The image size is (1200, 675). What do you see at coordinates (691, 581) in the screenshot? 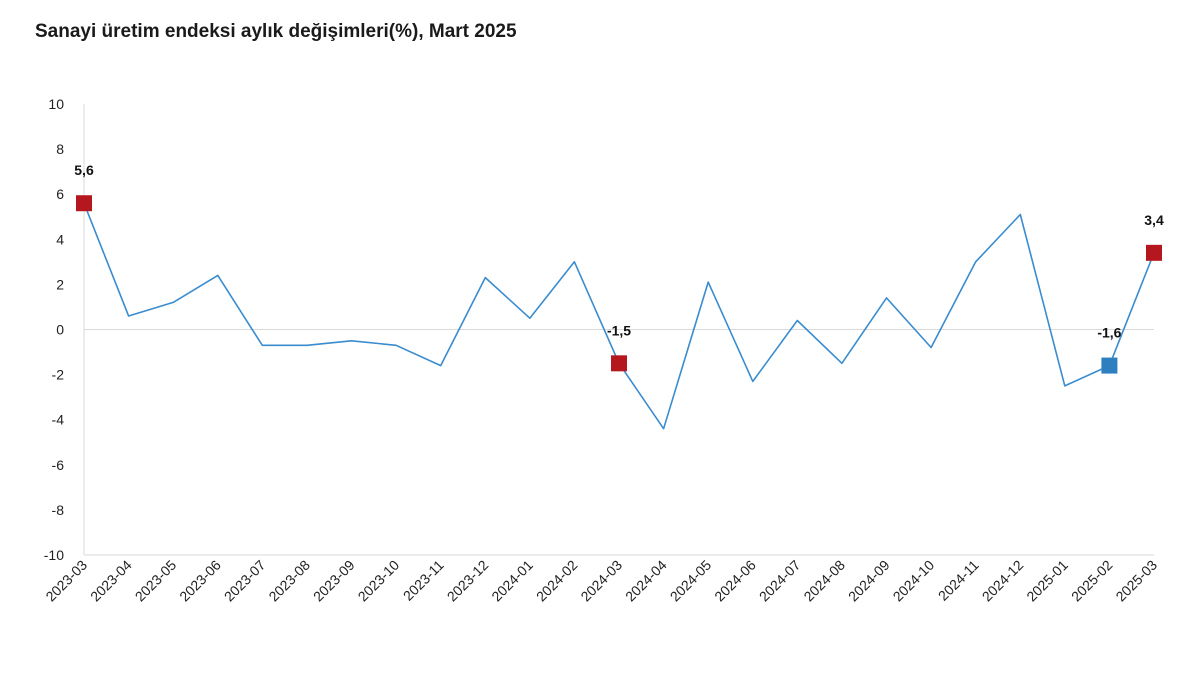
I see `x-tick-label: 2024-05` at bounding box center [691, 581].